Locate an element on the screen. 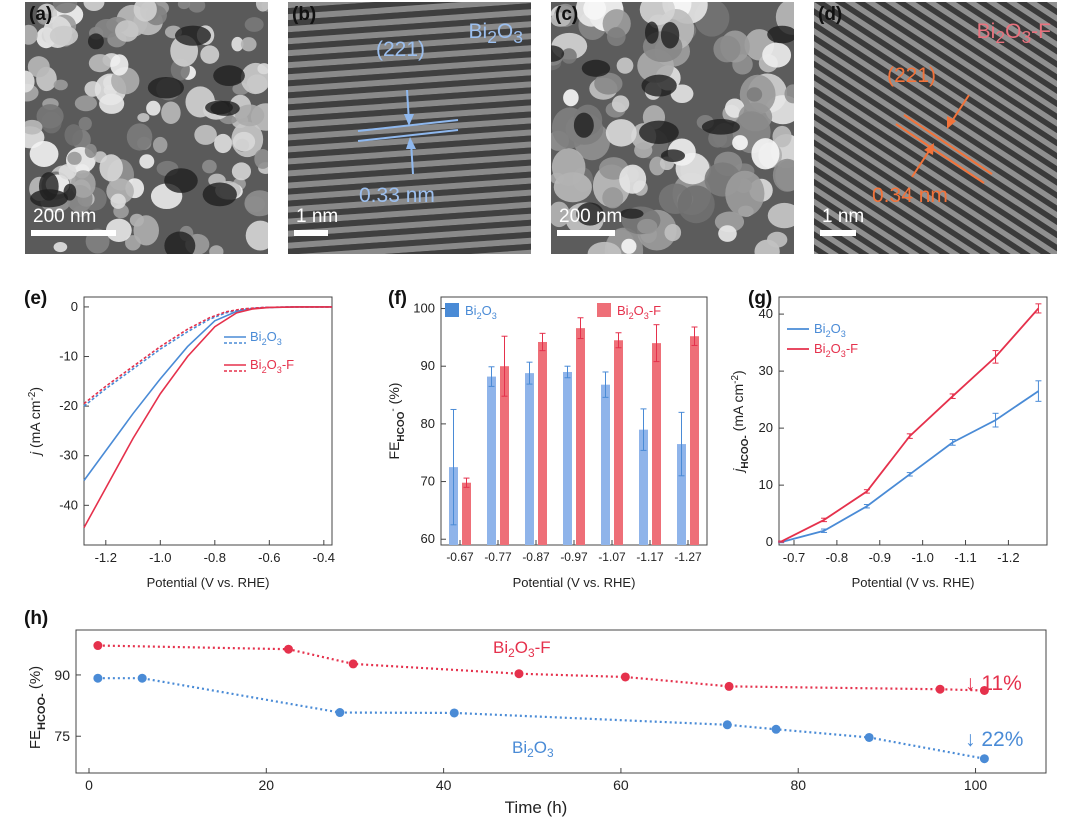  material-title-d: Bi2O3-F is located at coordinates (1013, 34).